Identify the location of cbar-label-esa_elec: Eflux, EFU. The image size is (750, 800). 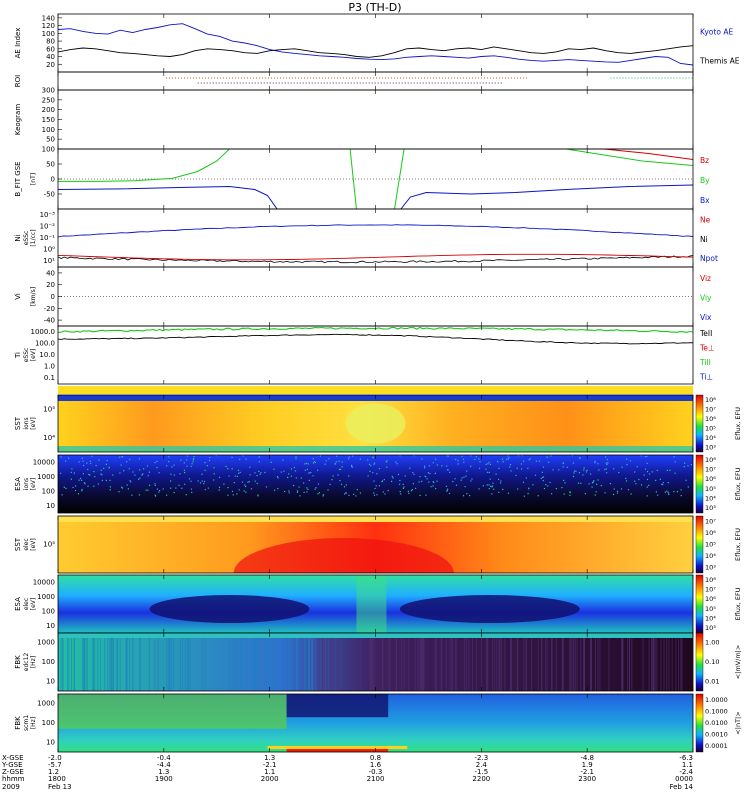
(738, 603).